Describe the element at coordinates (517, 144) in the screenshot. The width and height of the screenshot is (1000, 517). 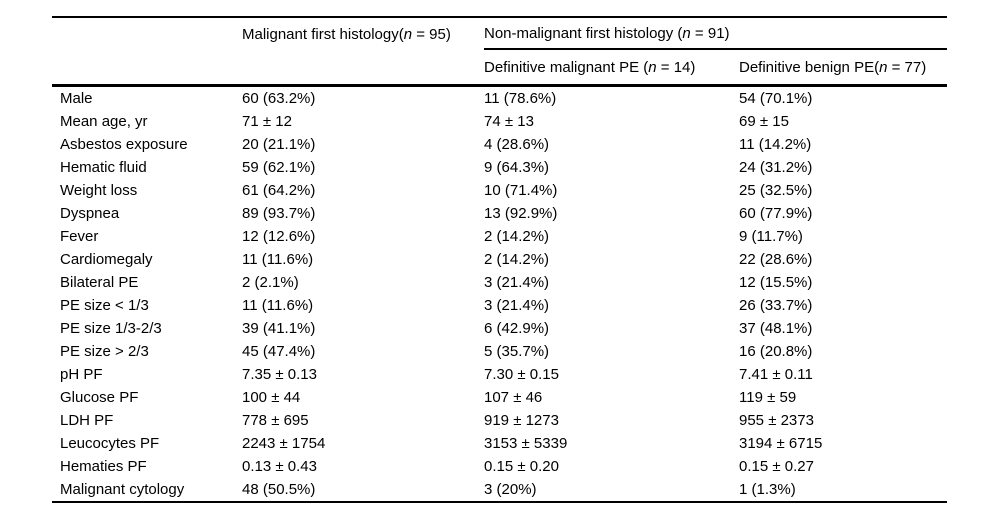
I see `cell-value: 4 (28.6%)` at that location.